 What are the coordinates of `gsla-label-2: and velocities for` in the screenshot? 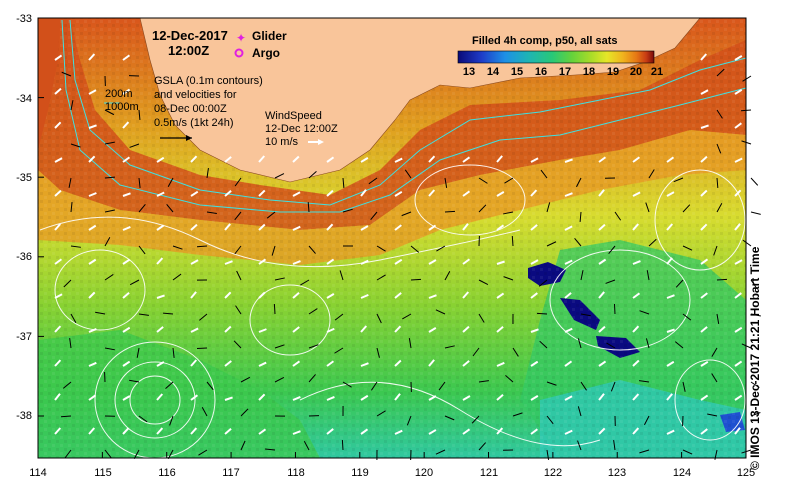 It's located at (195, 95).